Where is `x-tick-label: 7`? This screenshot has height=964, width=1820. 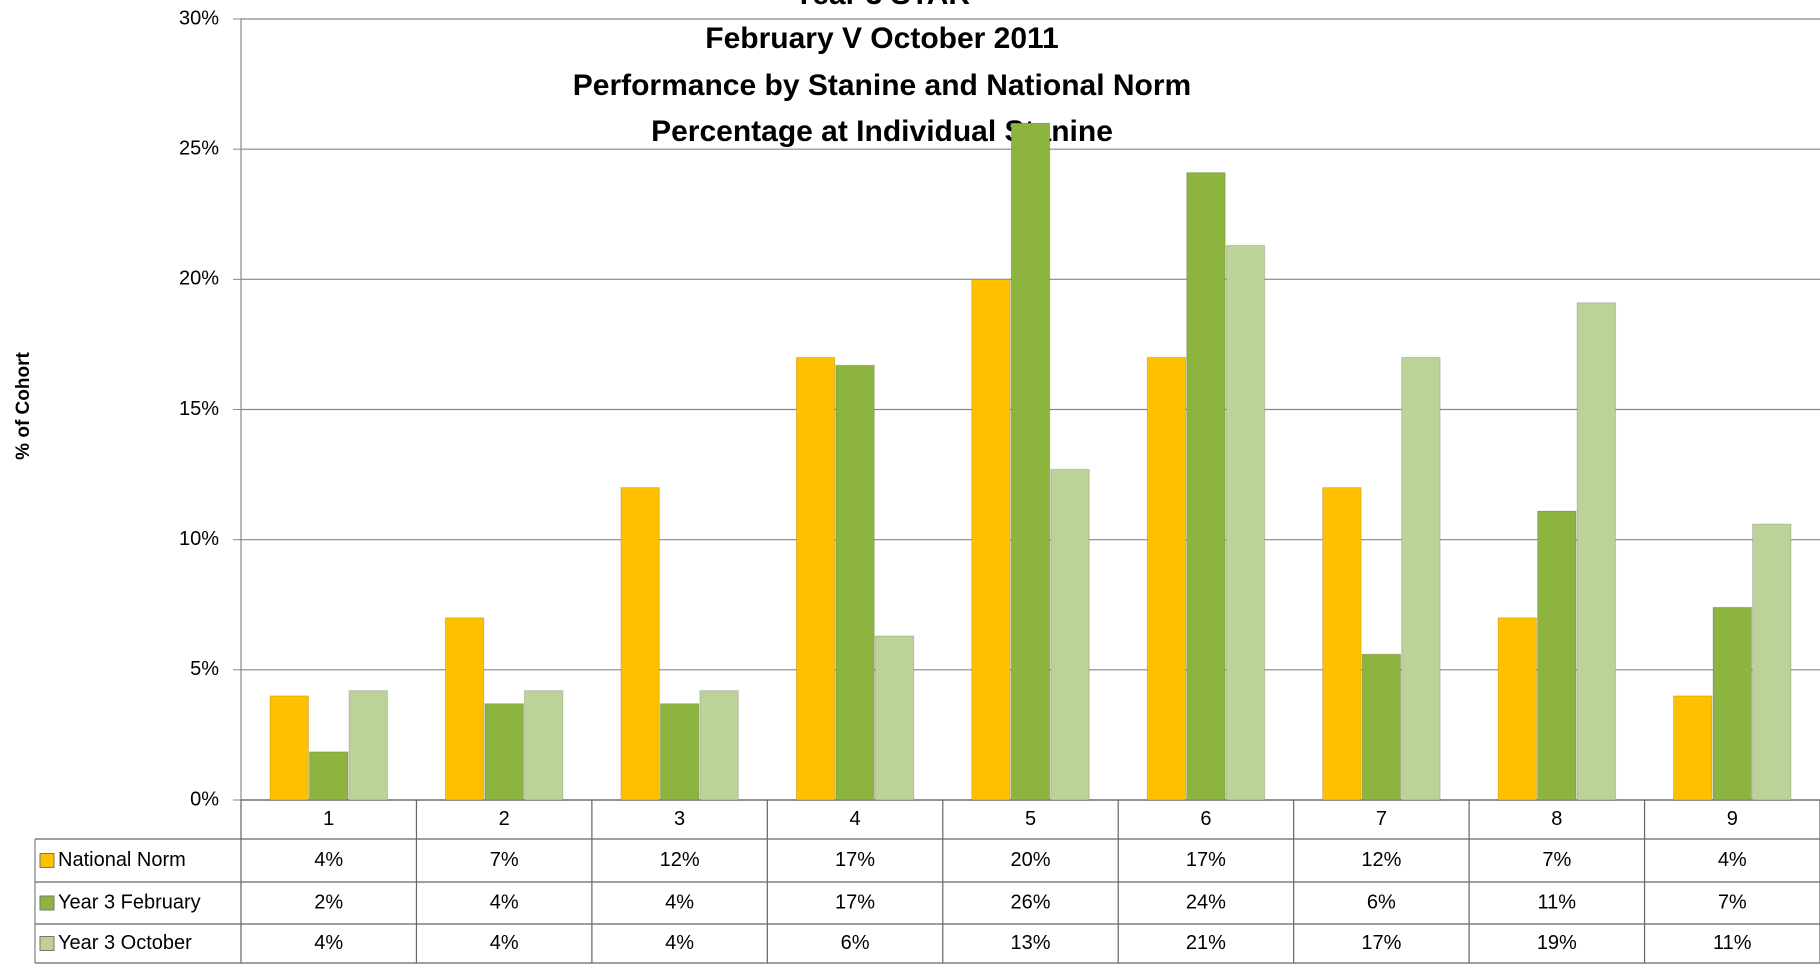
x-tick-label: 7 is located at coordinates (1381, 819).